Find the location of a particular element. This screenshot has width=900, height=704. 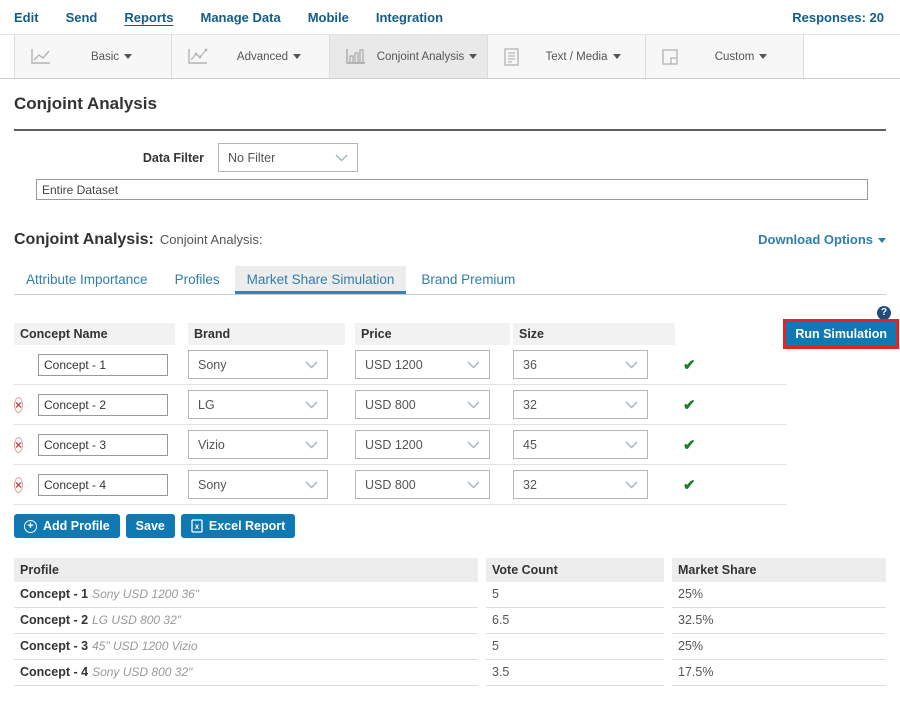

section-title: Conjoint Analysis: is located at coordinates (84, 239).